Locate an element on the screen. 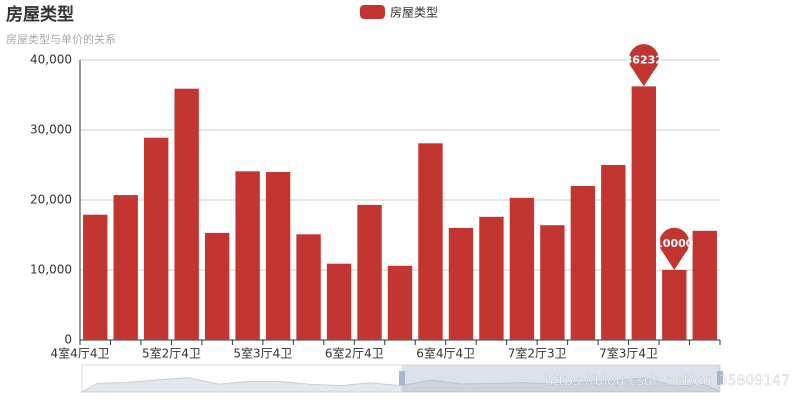 The width and height of the screenshot is (800, 400). zoom-preview is located at coordinates (400, 385).